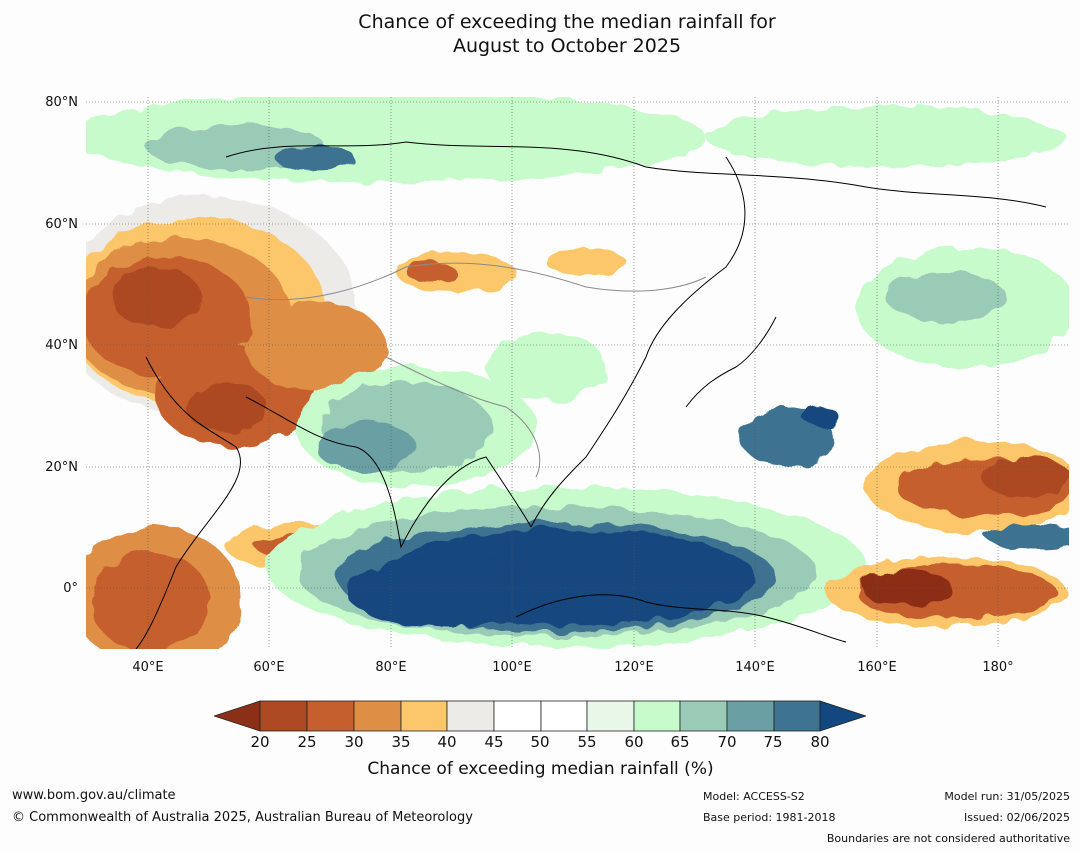 The height and width of the screenshot is (850, 1081). I want to click on lon-label-140e: 140°E, so click(755, 667).